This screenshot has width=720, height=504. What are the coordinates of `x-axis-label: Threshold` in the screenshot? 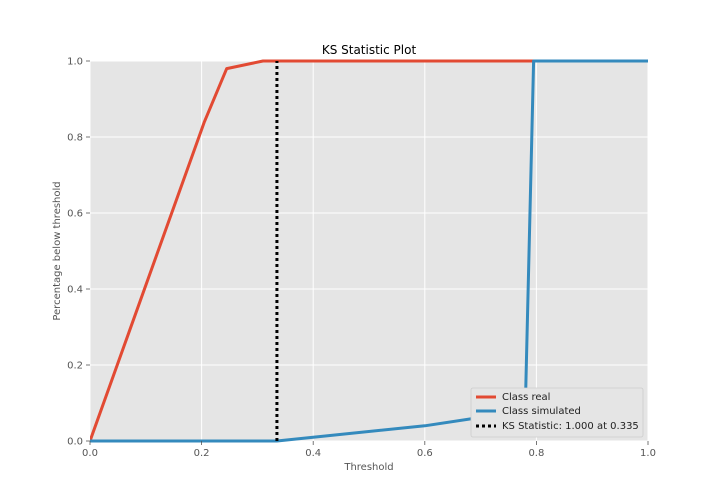 It's located at (368, 467).